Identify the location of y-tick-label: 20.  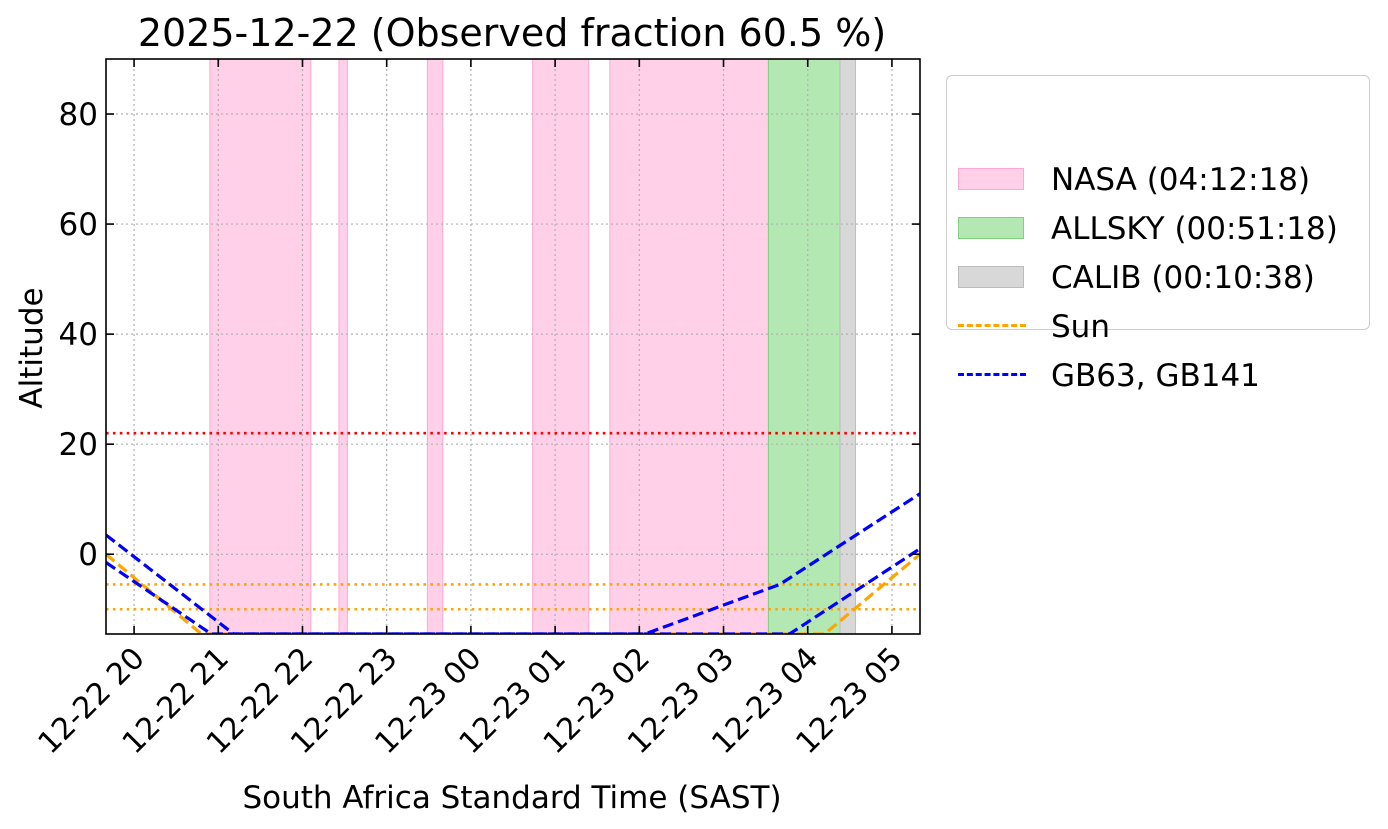
(78, 445).